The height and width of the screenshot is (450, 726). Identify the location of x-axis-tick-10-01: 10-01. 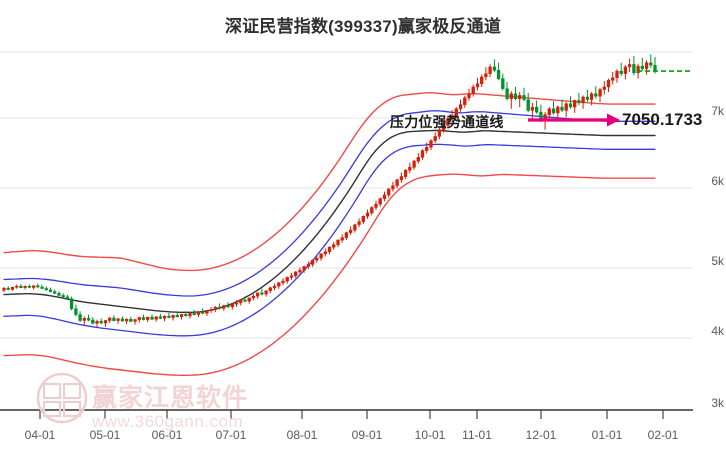
(430, 435).